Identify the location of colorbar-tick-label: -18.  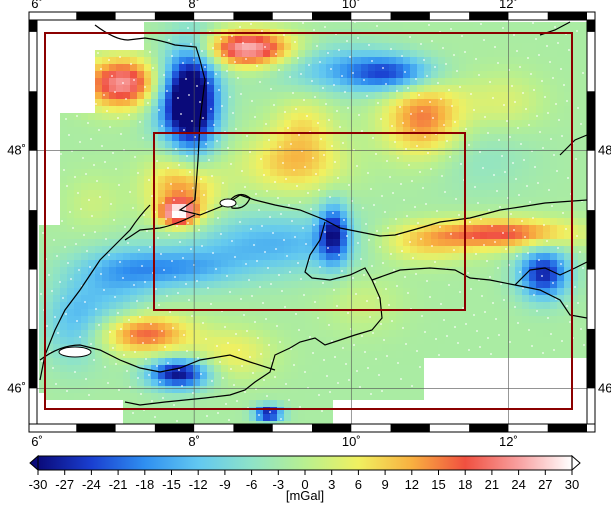
(144, 484).